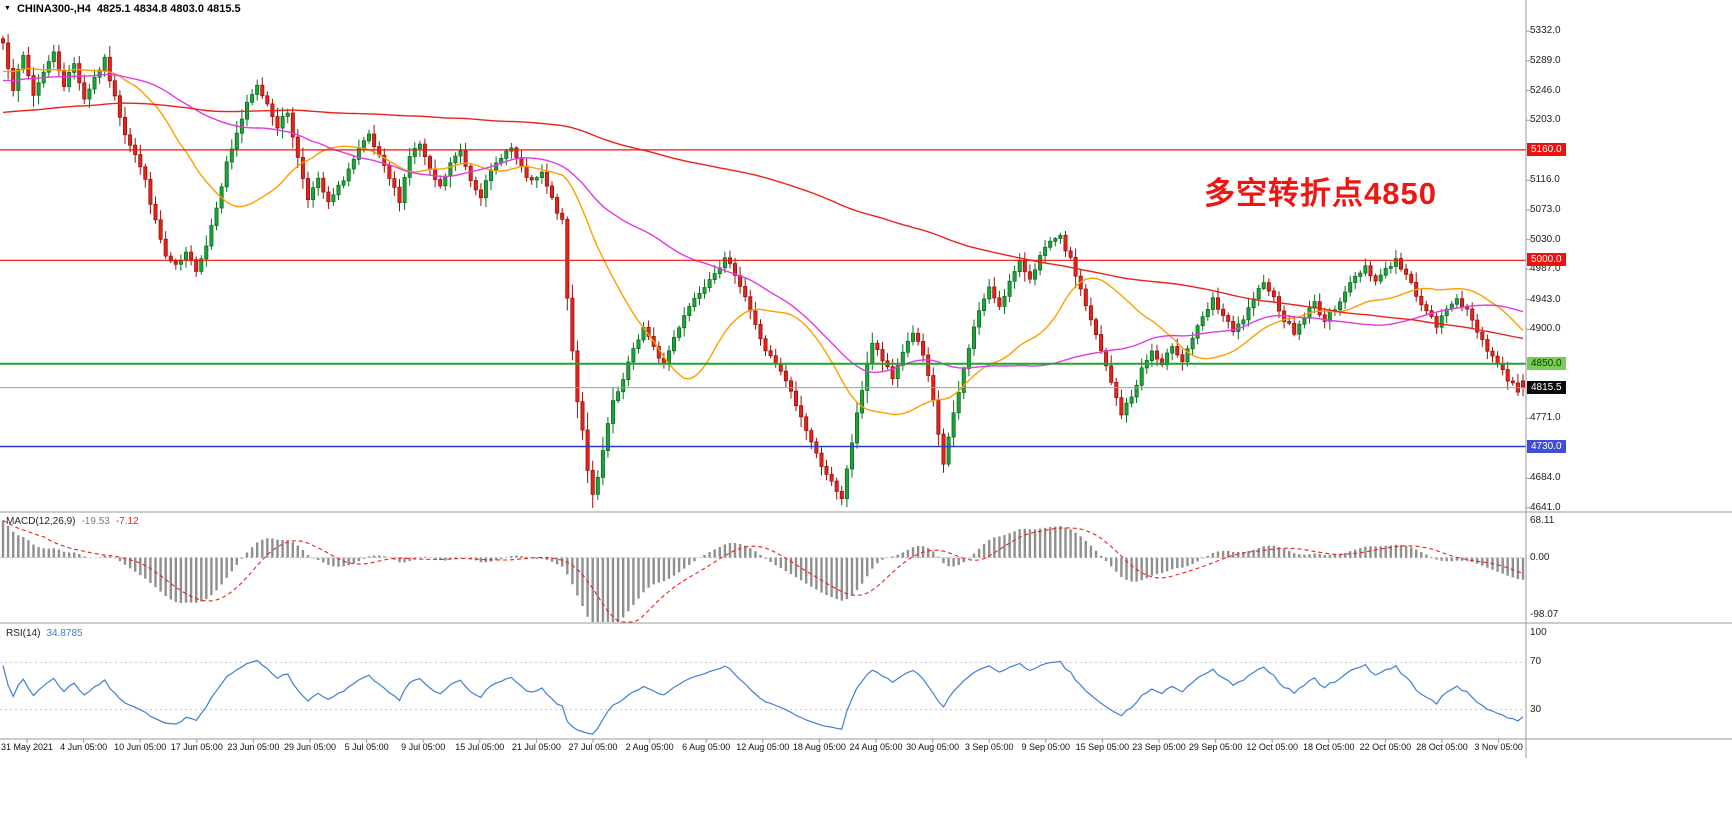 The image size is (1732, 838). What do you see at coordinates (1545, 239) in the screenshot?
I see `price-tick-label: 5030.0` at bounding box center [1545, 239].